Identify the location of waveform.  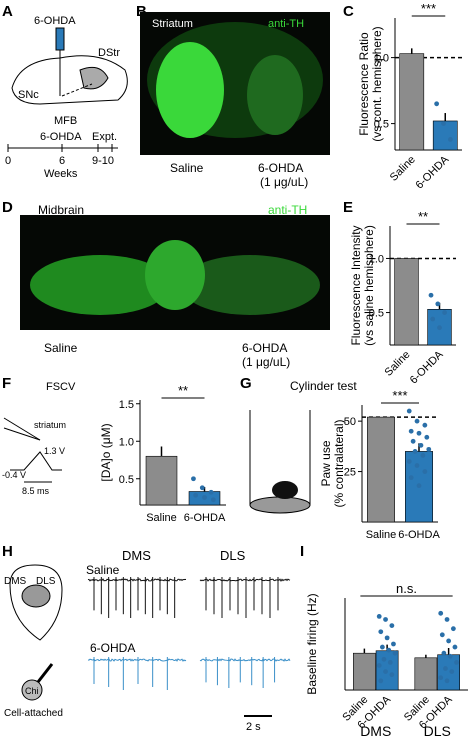
(36, 461).